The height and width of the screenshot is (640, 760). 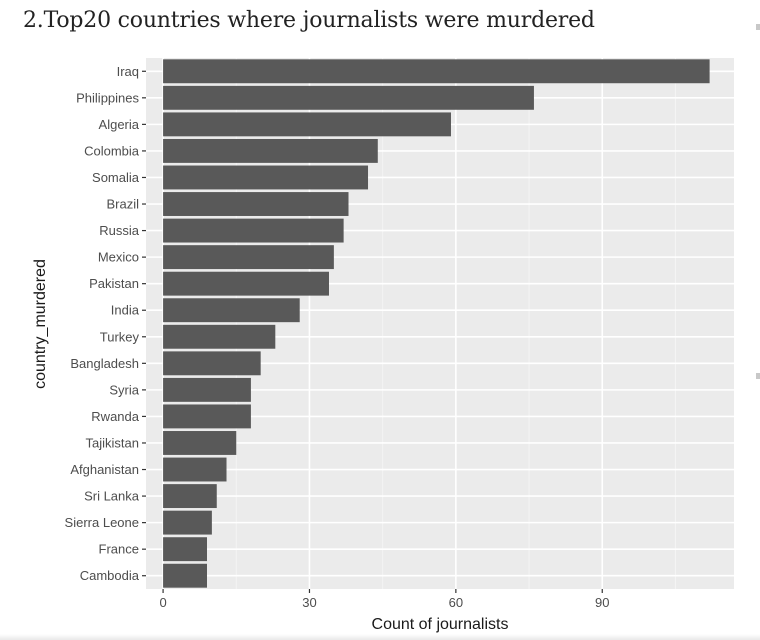 I want to click on bar-afghanistan, so click(x=195, y=469).